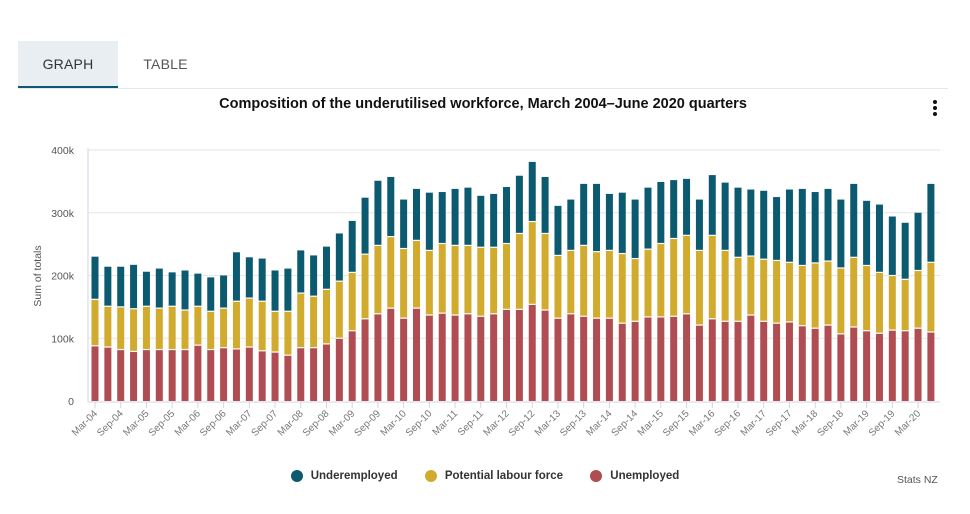 The width and height of the screenshot is (970, 514). What do you see at coordinates (935, 111) in the screenshot?
I see `more-vertical-icon` at bounding box center [935, 111].